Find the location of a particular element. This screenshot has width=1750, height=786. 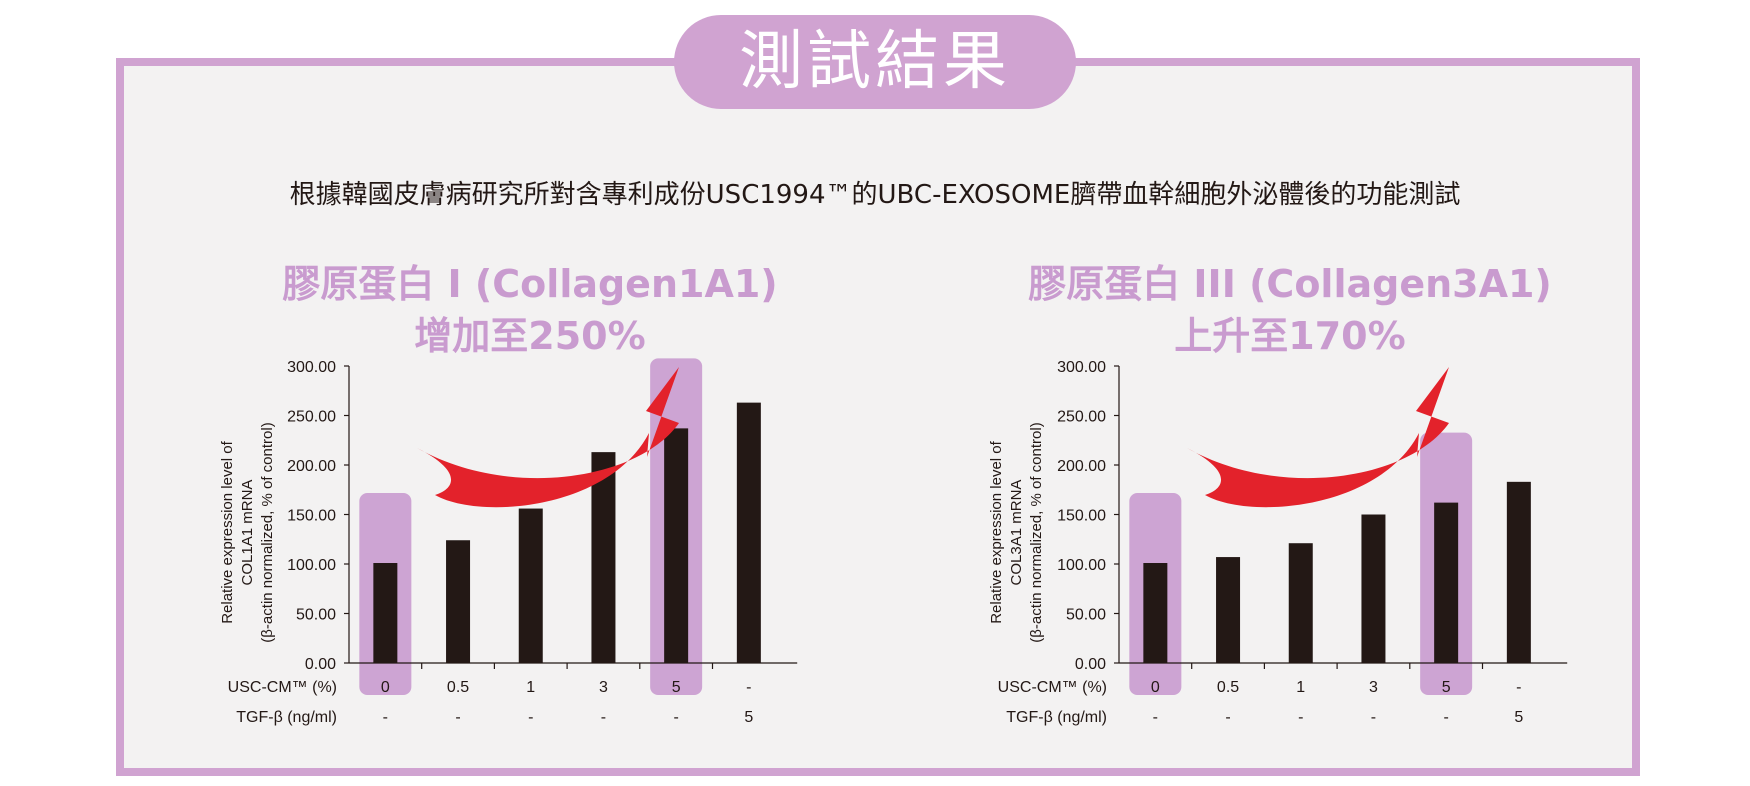

chart2-title-line1: 膠原蛋白 III (Collagen3A1) is located at coordinates (1290, 284).